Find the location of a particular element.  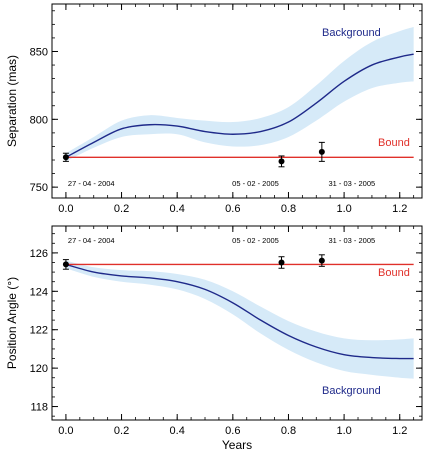

x-axis-title: Years is located at coordinates (237, 445).